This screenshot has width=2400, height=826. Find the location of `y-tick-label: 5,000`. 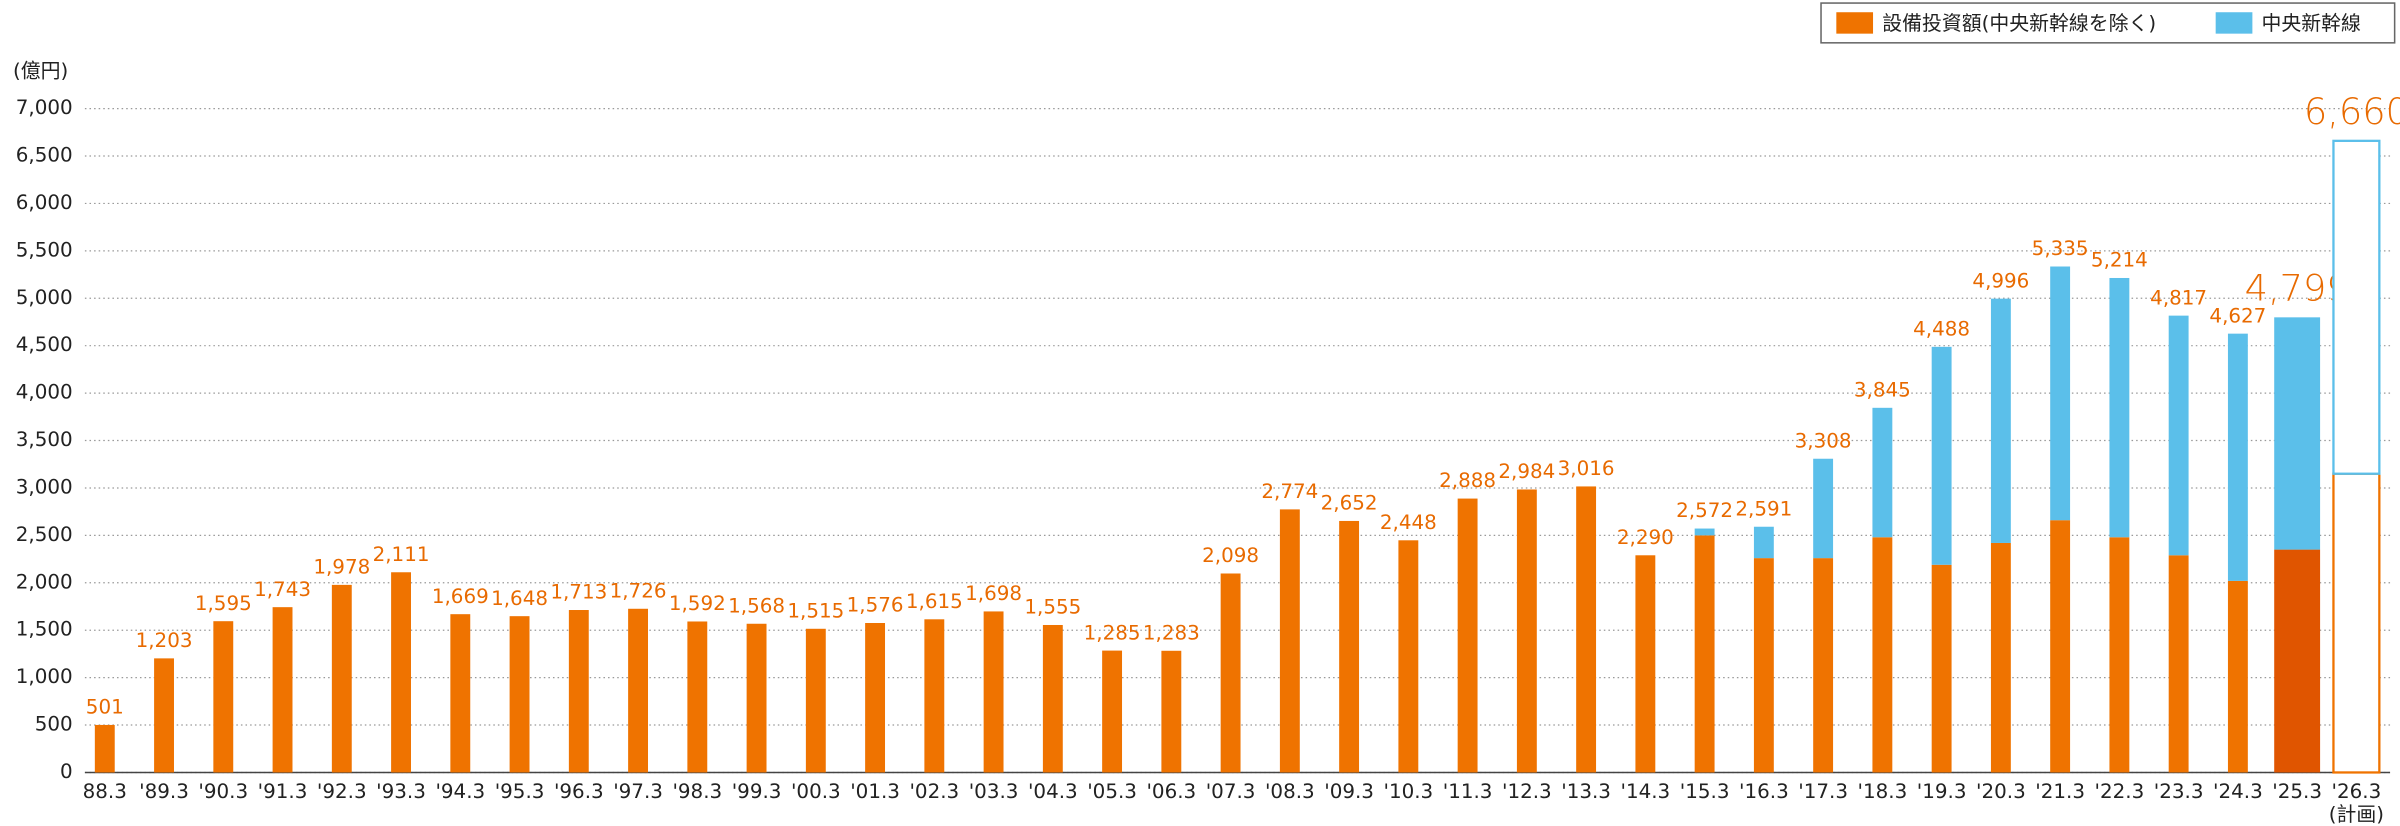

y-tick-label: 5,000 is located at coordinates (44, 297).